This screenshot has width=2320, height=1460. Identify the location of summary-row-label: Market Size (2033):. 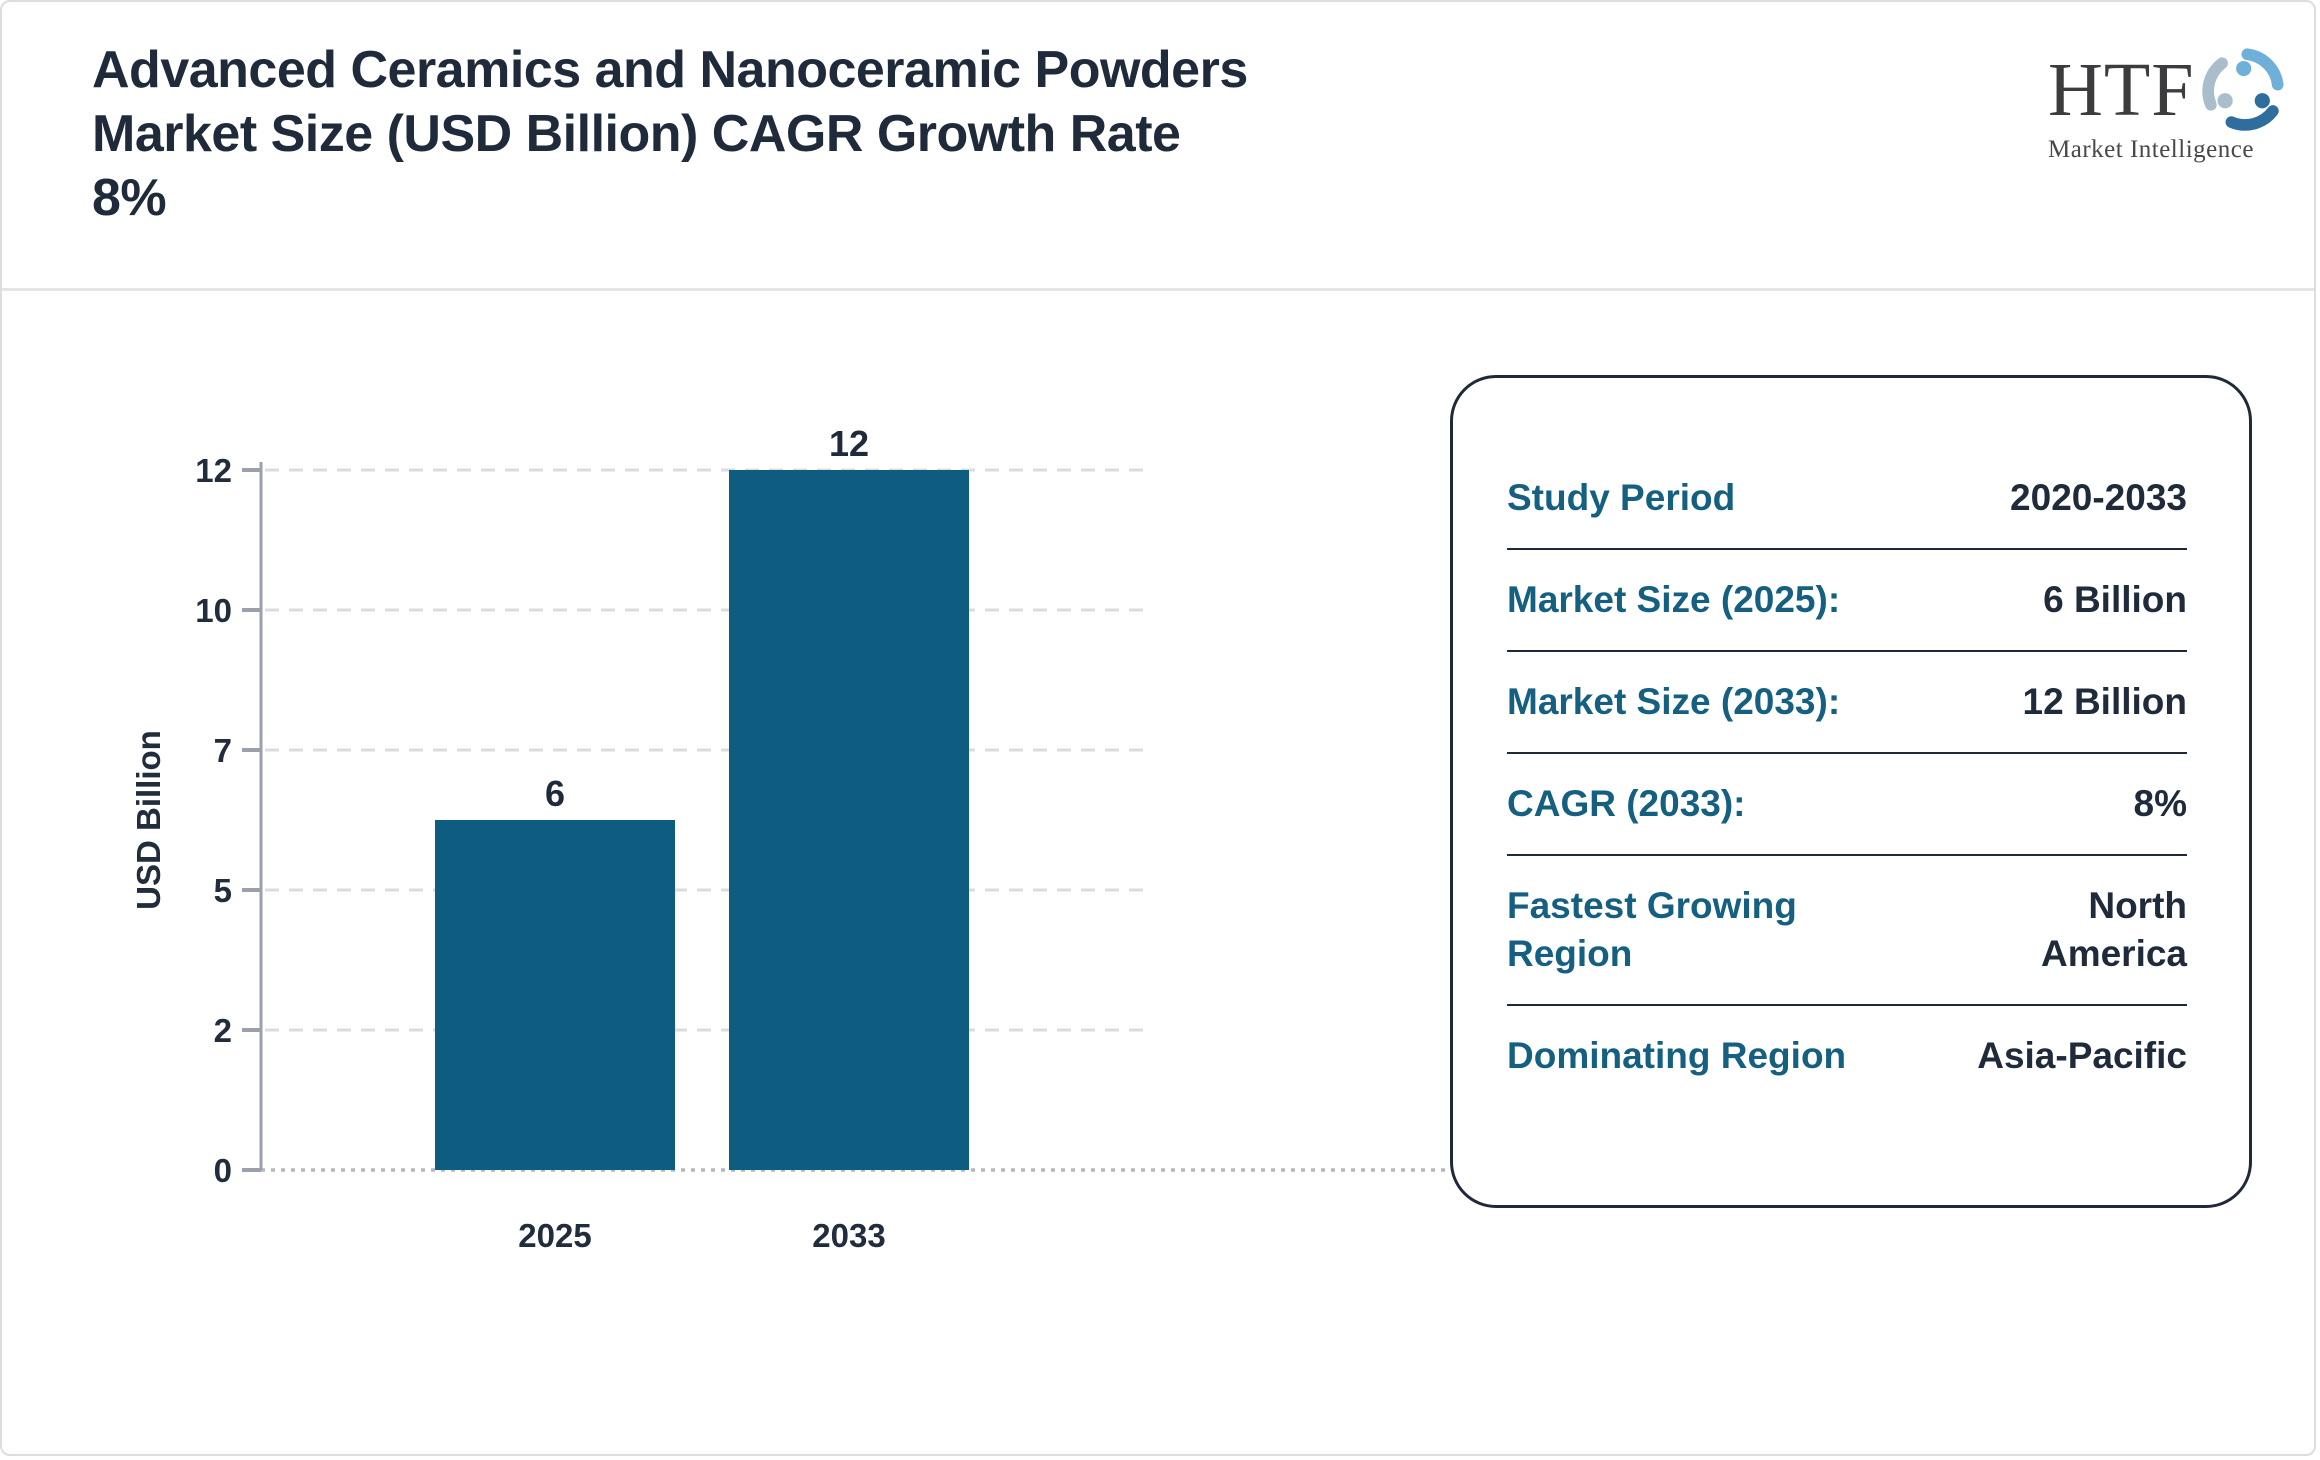
(1674, 701).